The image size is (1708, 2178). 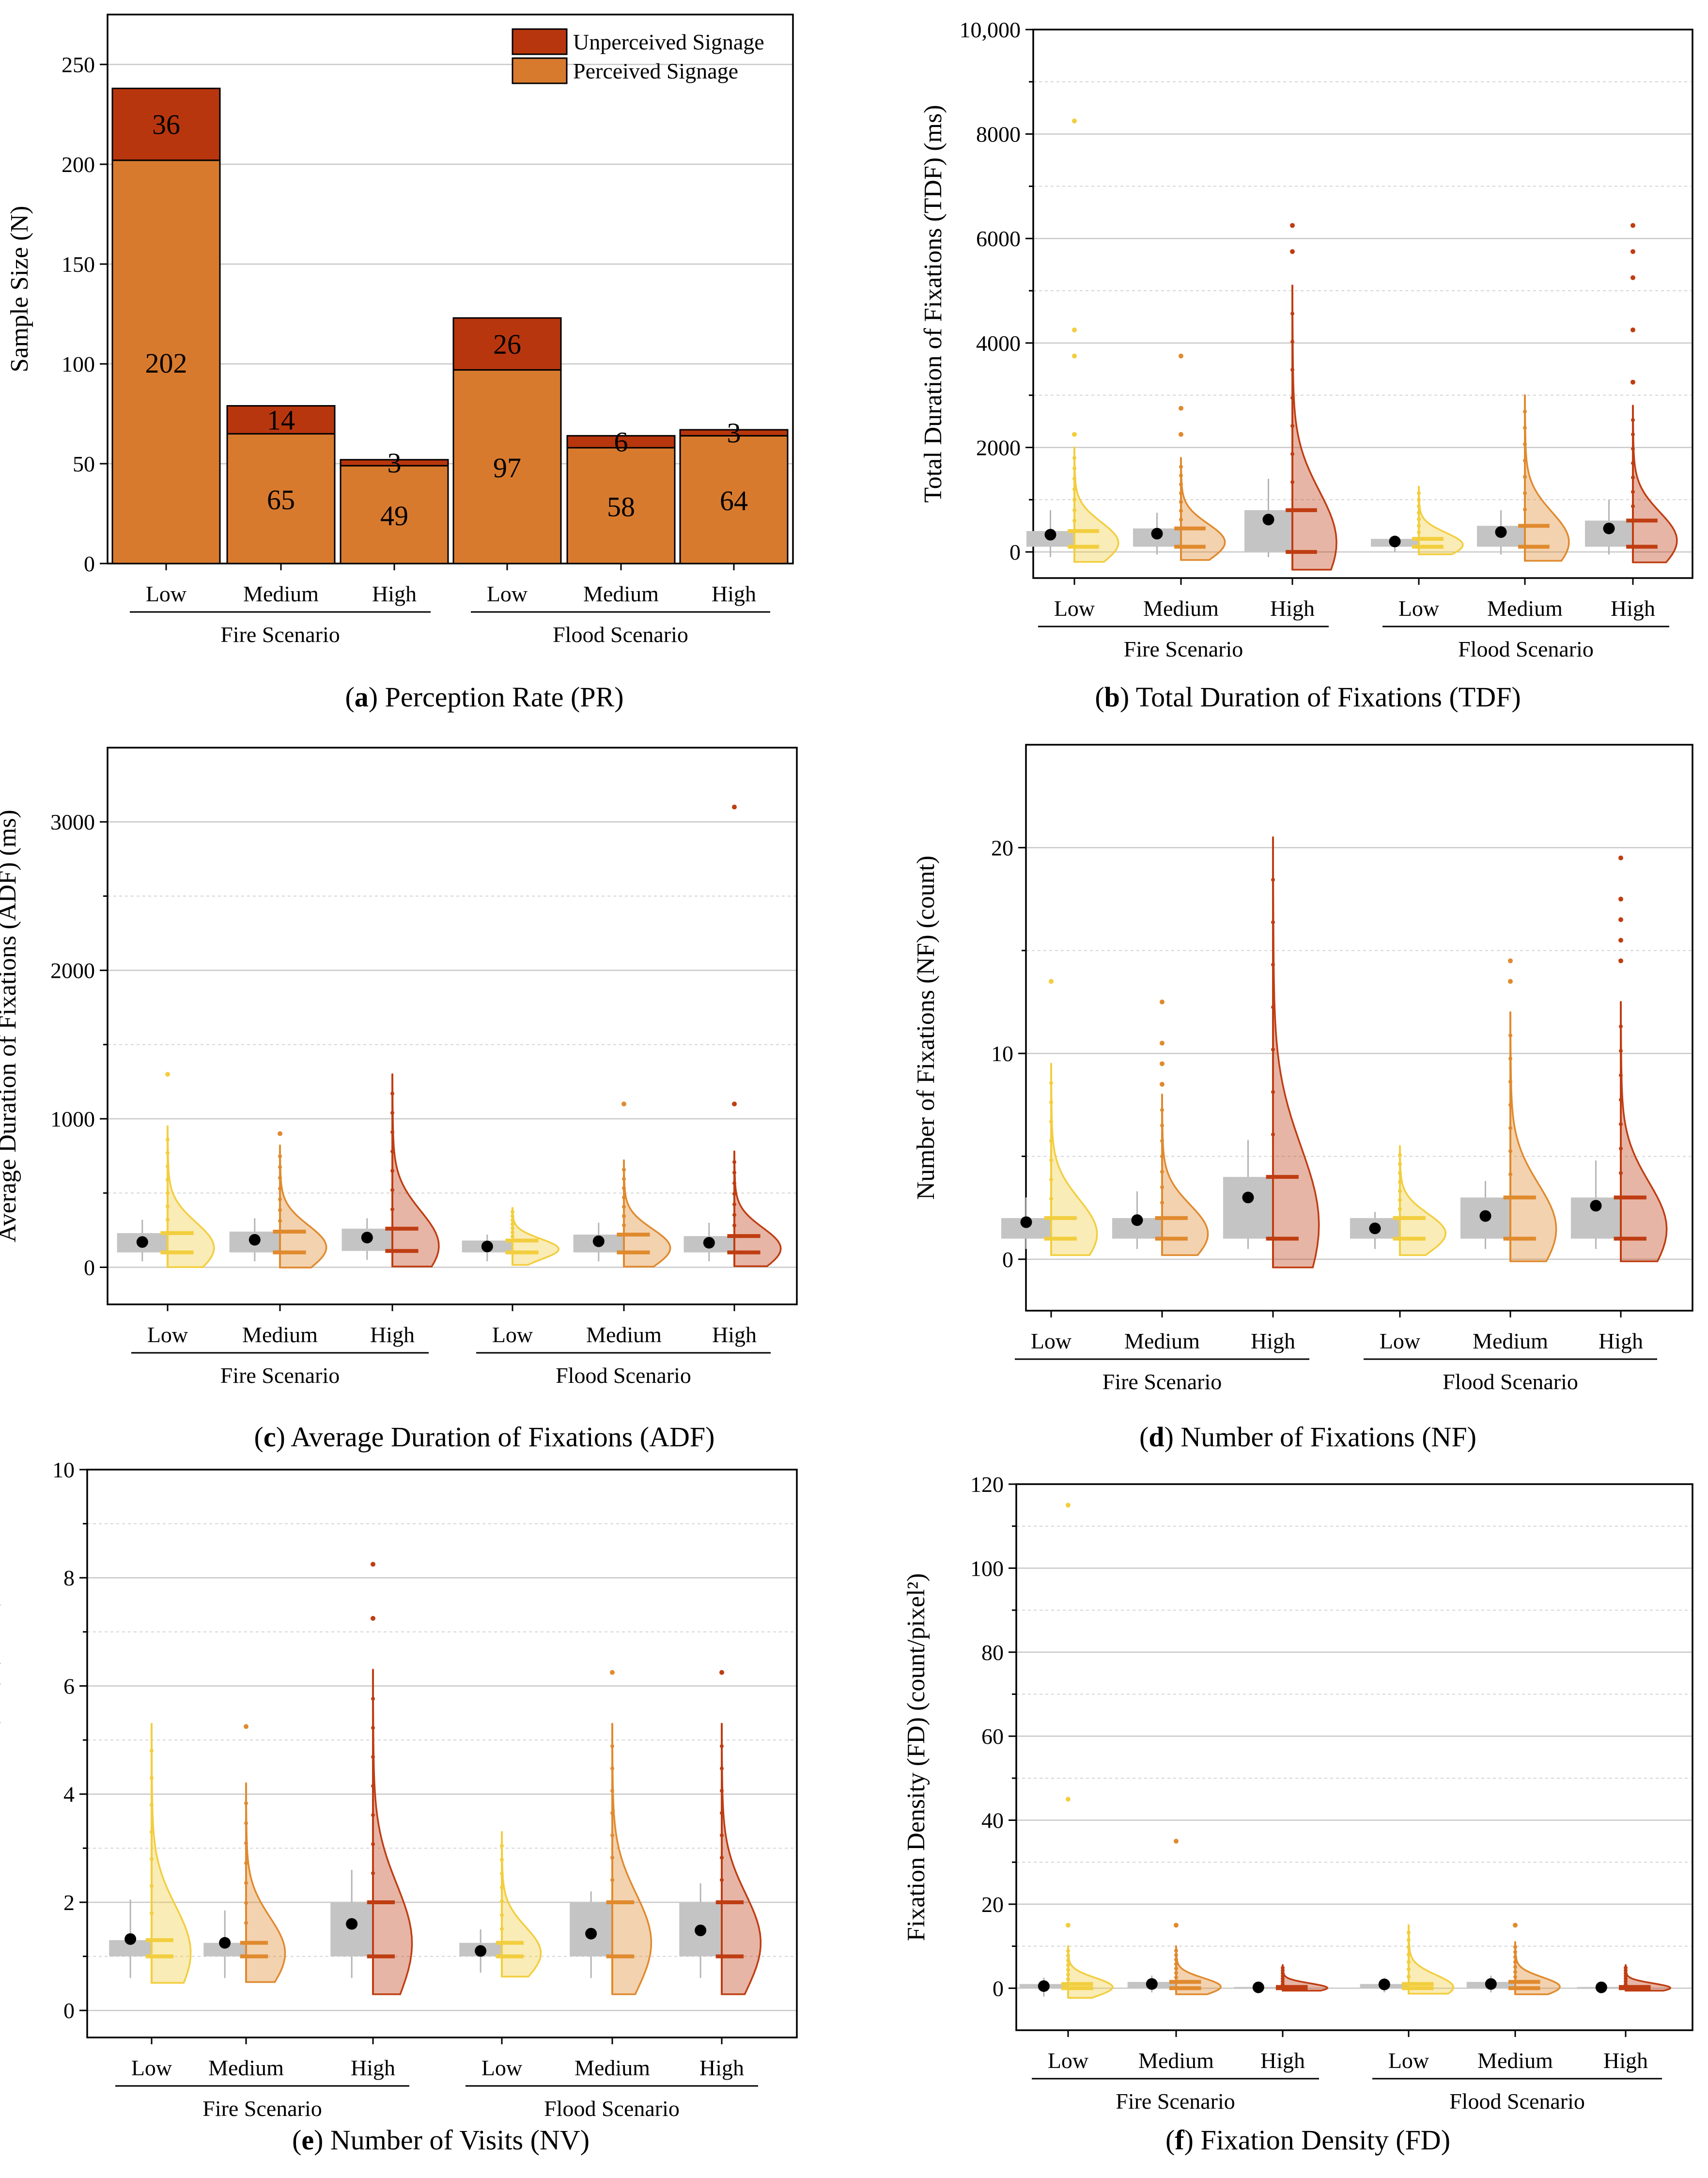 What do you see at coordinates (72, 970) in the screenshot?
I see `y-tick-label: 2000` at bounding box center [72, 970].